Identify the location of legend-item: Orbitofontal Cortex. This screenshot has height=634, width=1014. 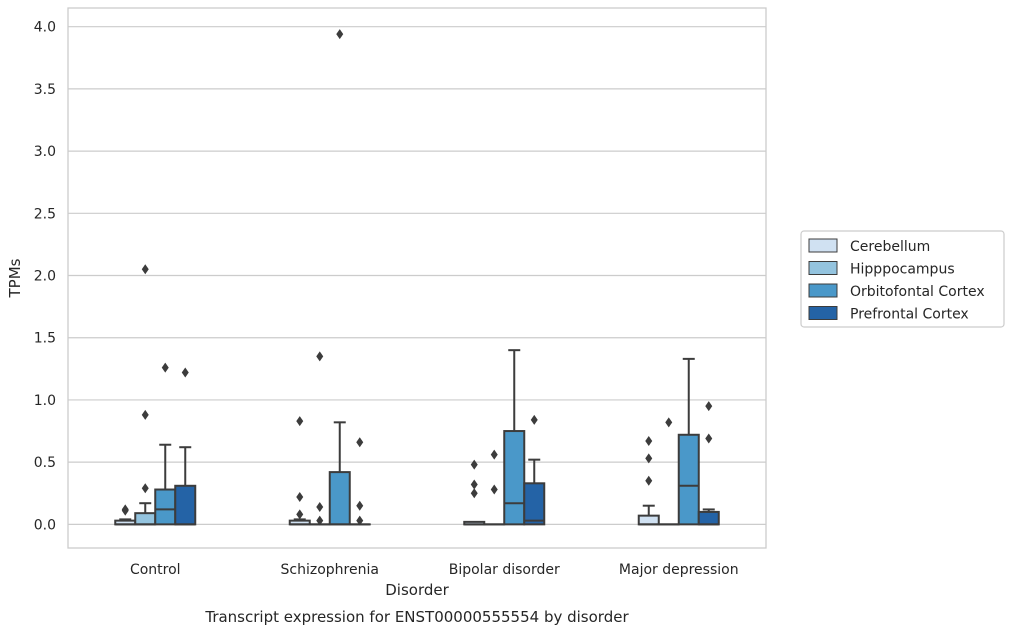
(896, 291).